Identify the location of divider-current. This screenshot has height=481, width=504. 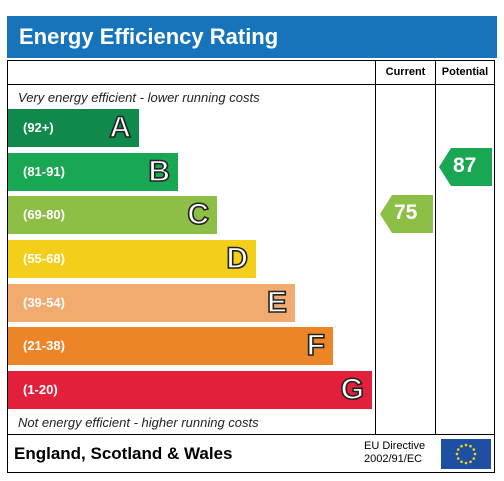
(375, 247).